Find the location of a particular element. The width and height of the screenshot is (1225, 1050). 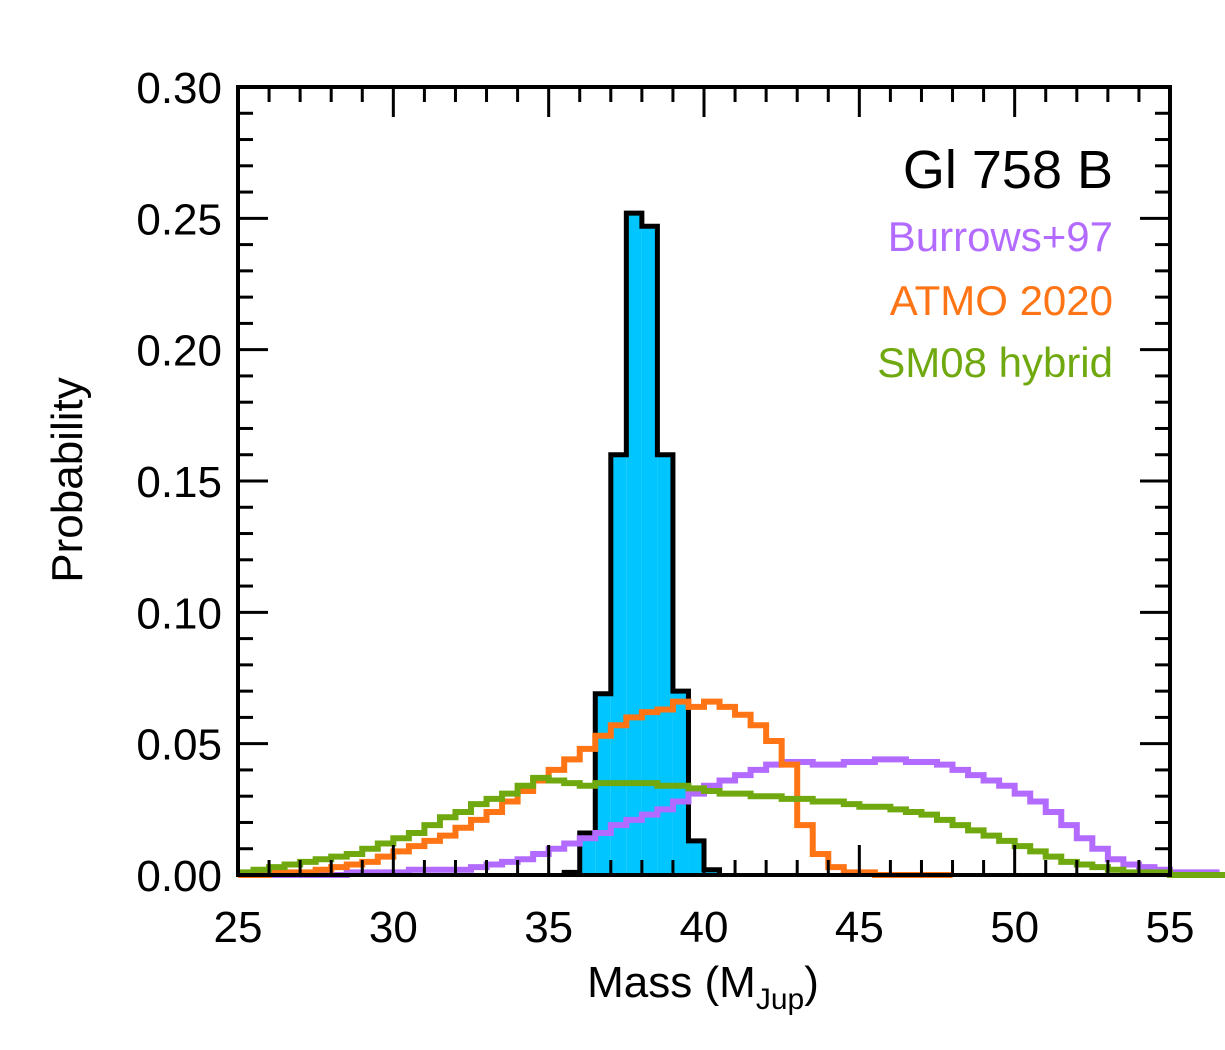

series-line-atmo-2020 is located at coordinates (595, 788).